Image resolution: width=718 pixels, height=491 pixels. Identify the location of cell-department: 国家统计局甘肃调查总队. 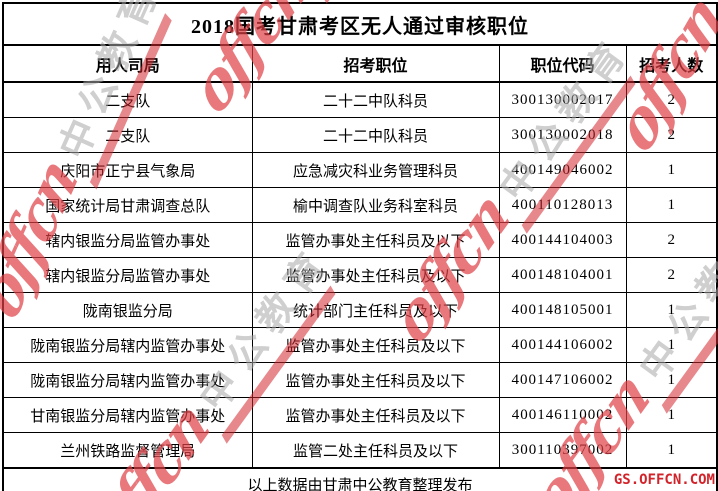
(127, 205).